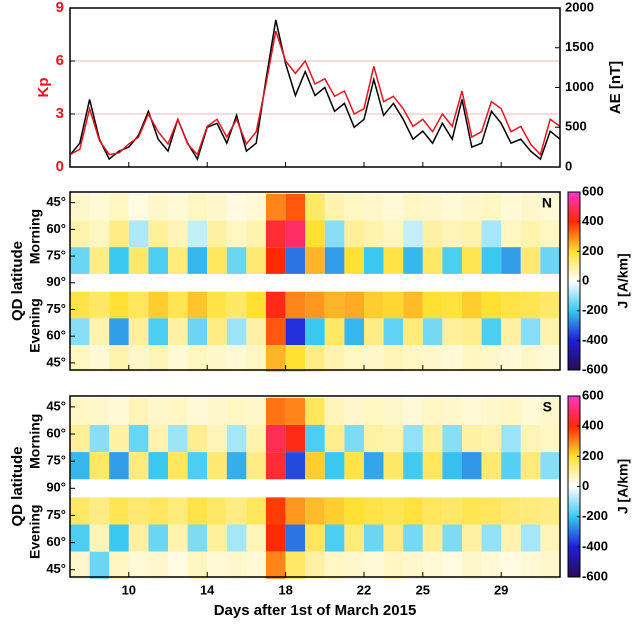 The width and height of the screenshot is (638, 627). I want to click on colorbar-label: J [A/km], so click(623, 280).